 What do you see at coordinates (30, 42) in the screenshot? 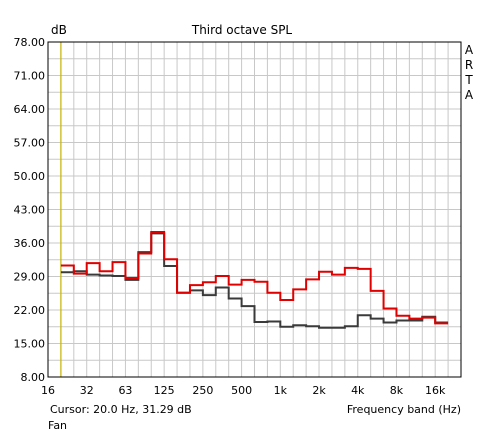
I see `y-tick-label: 78.00` at bounding box center [30, 42].